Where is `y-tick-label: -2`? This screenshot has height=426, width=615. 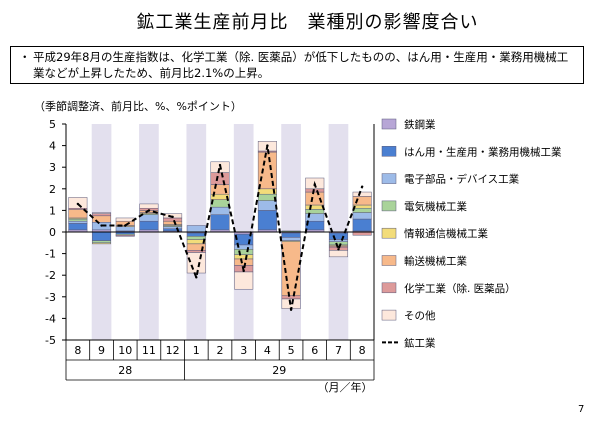
y-tick-label: -2 is located at coordinates (50, 275).